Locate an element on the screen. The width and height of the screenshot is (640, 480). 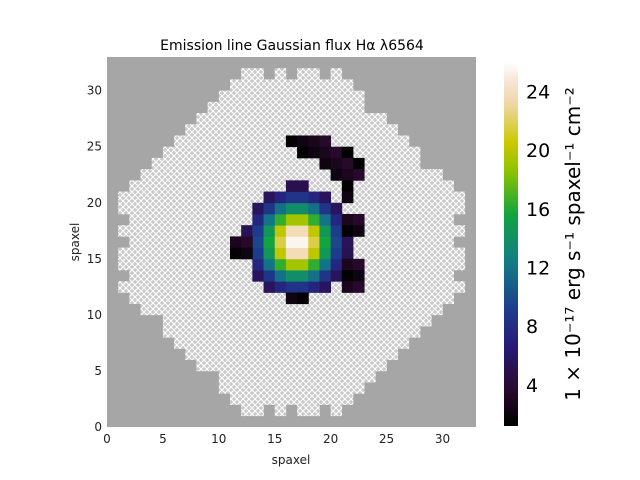
y-tick-label: 20 is located at coordinates (94, 203).